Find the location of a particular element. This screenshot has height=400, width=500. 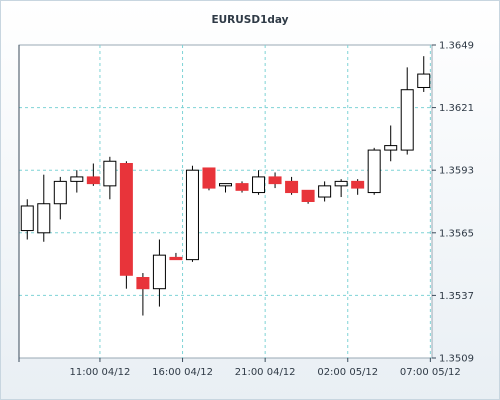

x-tick-label: 16:00 04/12 is located at coordinates (182, 372).